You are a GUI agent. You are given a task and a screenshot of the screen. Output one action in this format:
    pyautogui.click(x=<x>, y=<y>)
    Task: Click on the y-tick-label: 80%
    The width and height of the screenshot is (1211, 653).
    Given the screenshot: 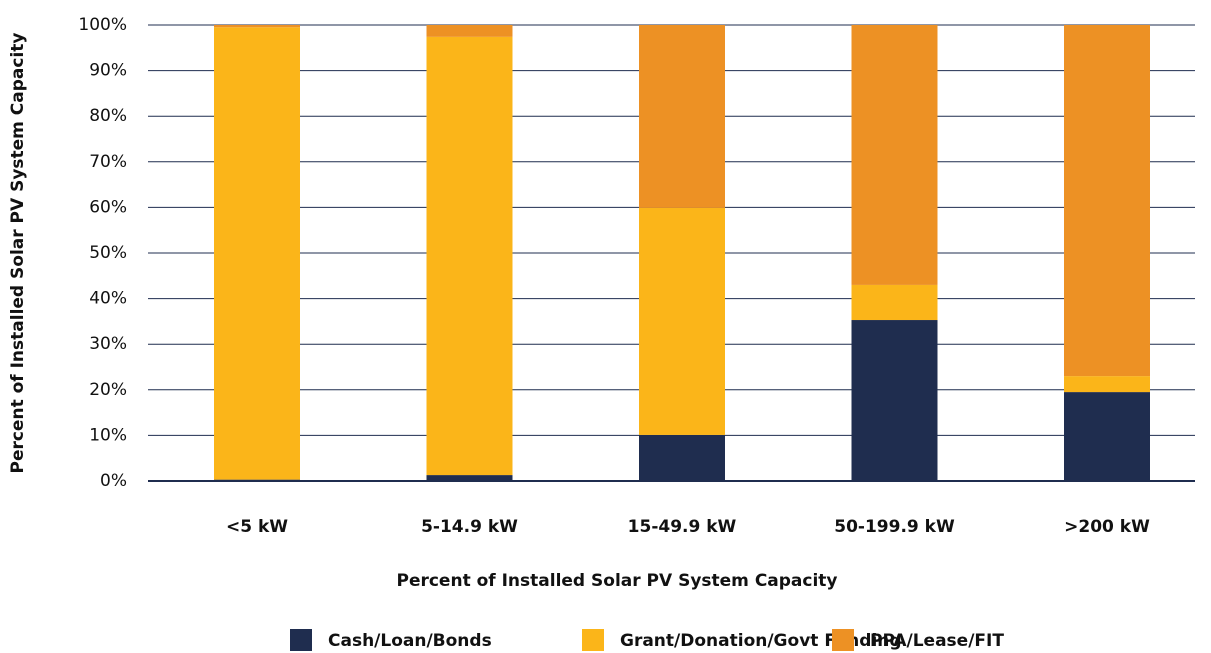 What is the action you would take?
    pyautogui.click(x=108, y=116)
    